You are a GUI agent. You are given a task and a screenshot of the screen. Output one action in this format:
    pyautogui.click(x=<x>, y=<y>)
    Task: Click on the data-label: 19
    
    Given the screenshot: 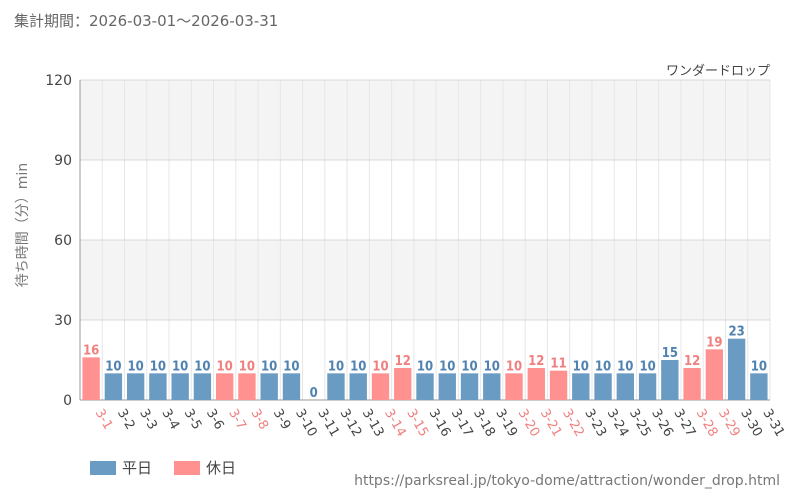 What is the action you would take?
    pyautogui.click(x=714, y=342)
    